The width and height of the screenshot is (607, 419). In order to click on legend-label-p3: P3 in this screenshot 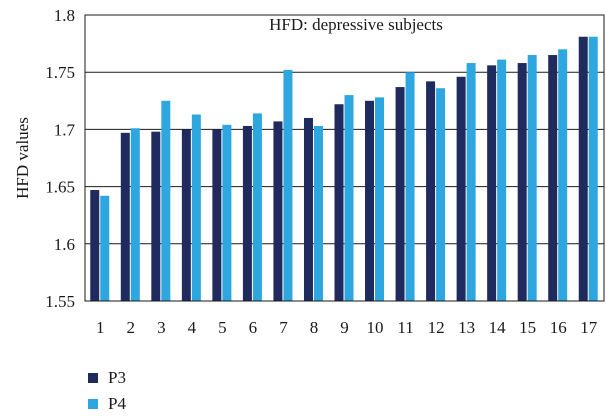, I will do `click(117, 377)`.